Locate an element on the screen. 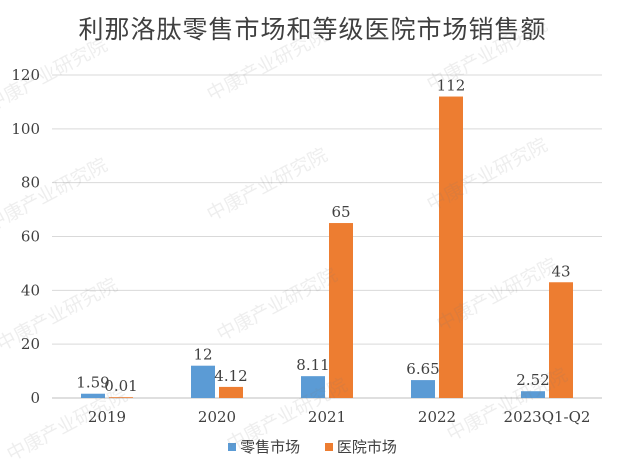 This screenshot has width=625, height=462. y-tick-label: 100 is located at coordinates (25, 129).